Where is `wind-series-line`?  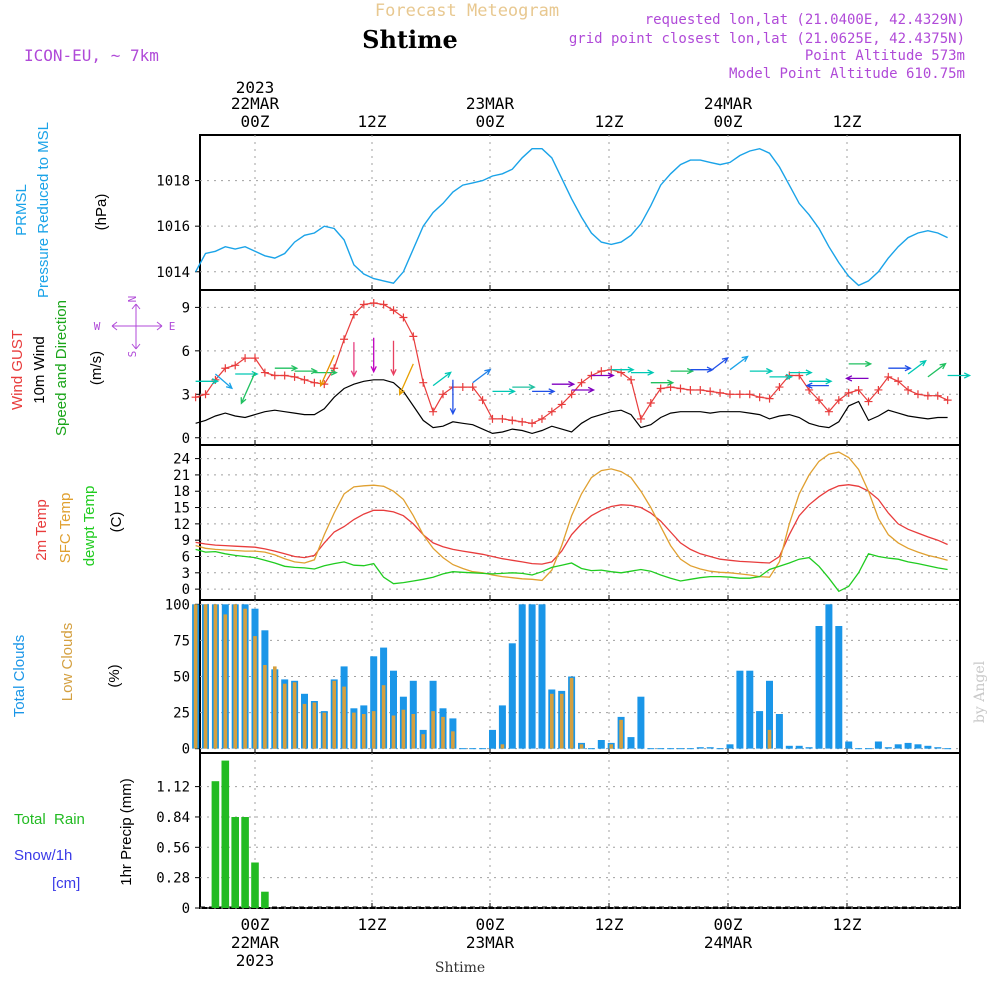 wind-series-line is located at coordinates (571, 407).